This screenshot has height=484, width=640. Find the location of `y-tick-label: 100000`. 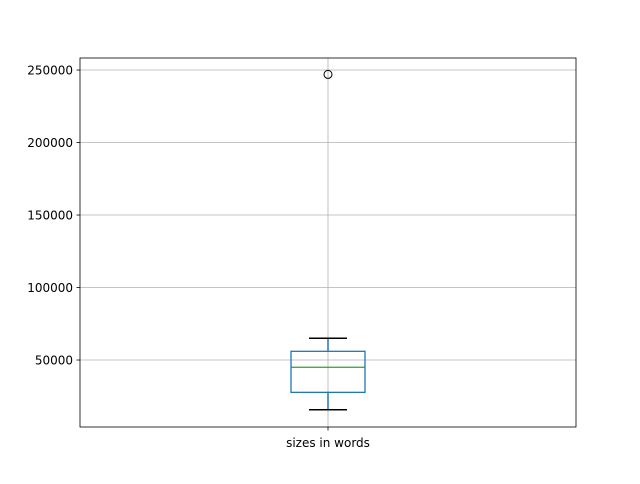

y-tick-label: 100000 is located at coordinates (50, 288).